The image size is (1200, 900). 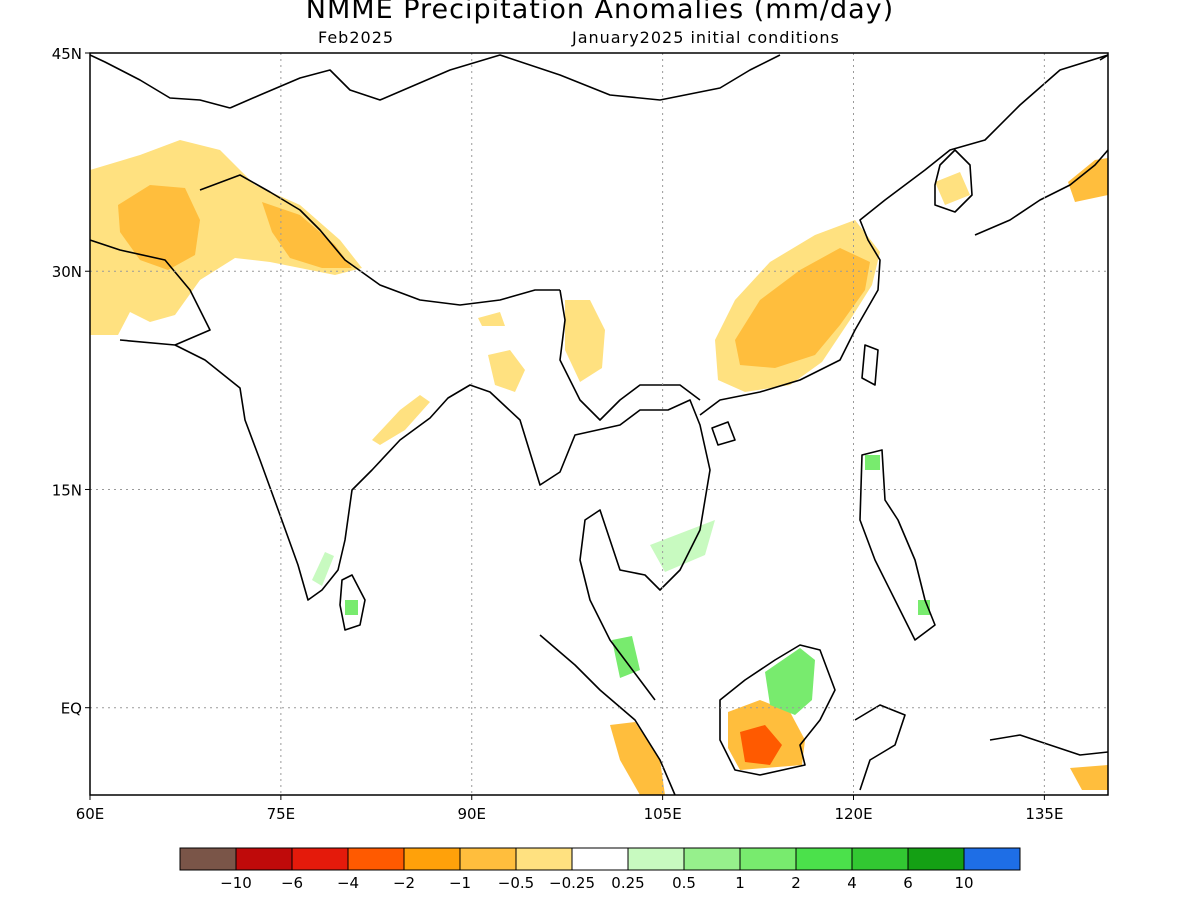 I want to click on coastline-sumatra, so click(x=607, y=714).